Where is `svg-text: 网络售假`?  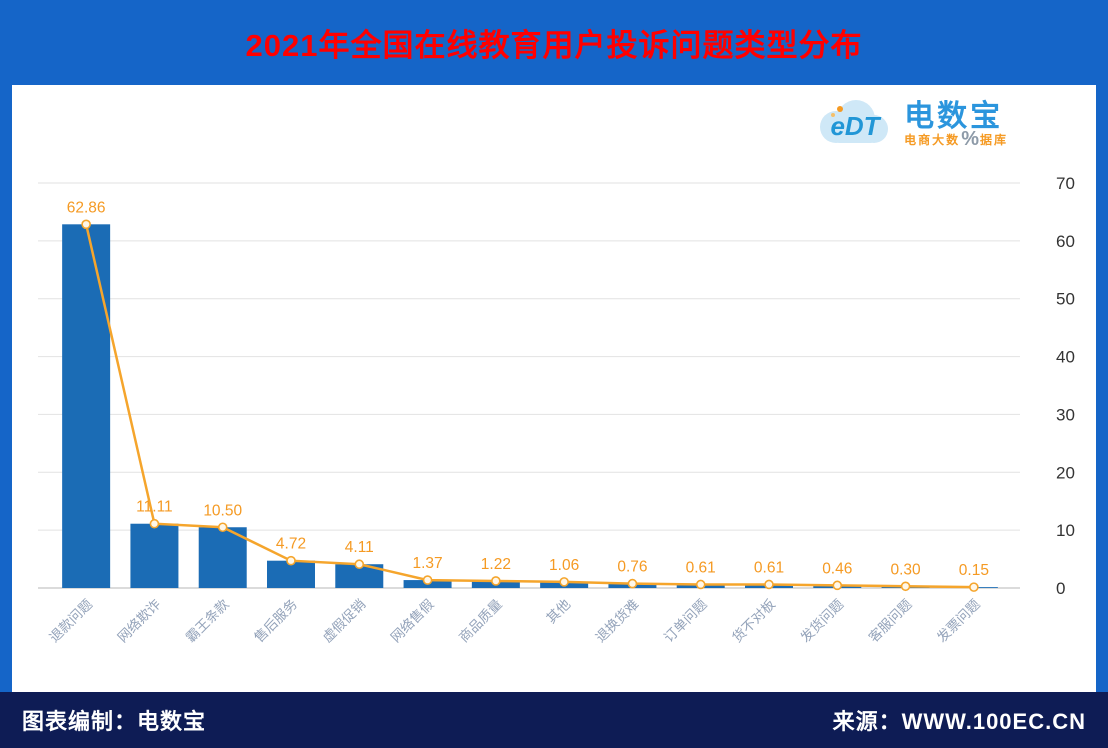
svg-text: 网络售假 is located at coordinates (412, 620).